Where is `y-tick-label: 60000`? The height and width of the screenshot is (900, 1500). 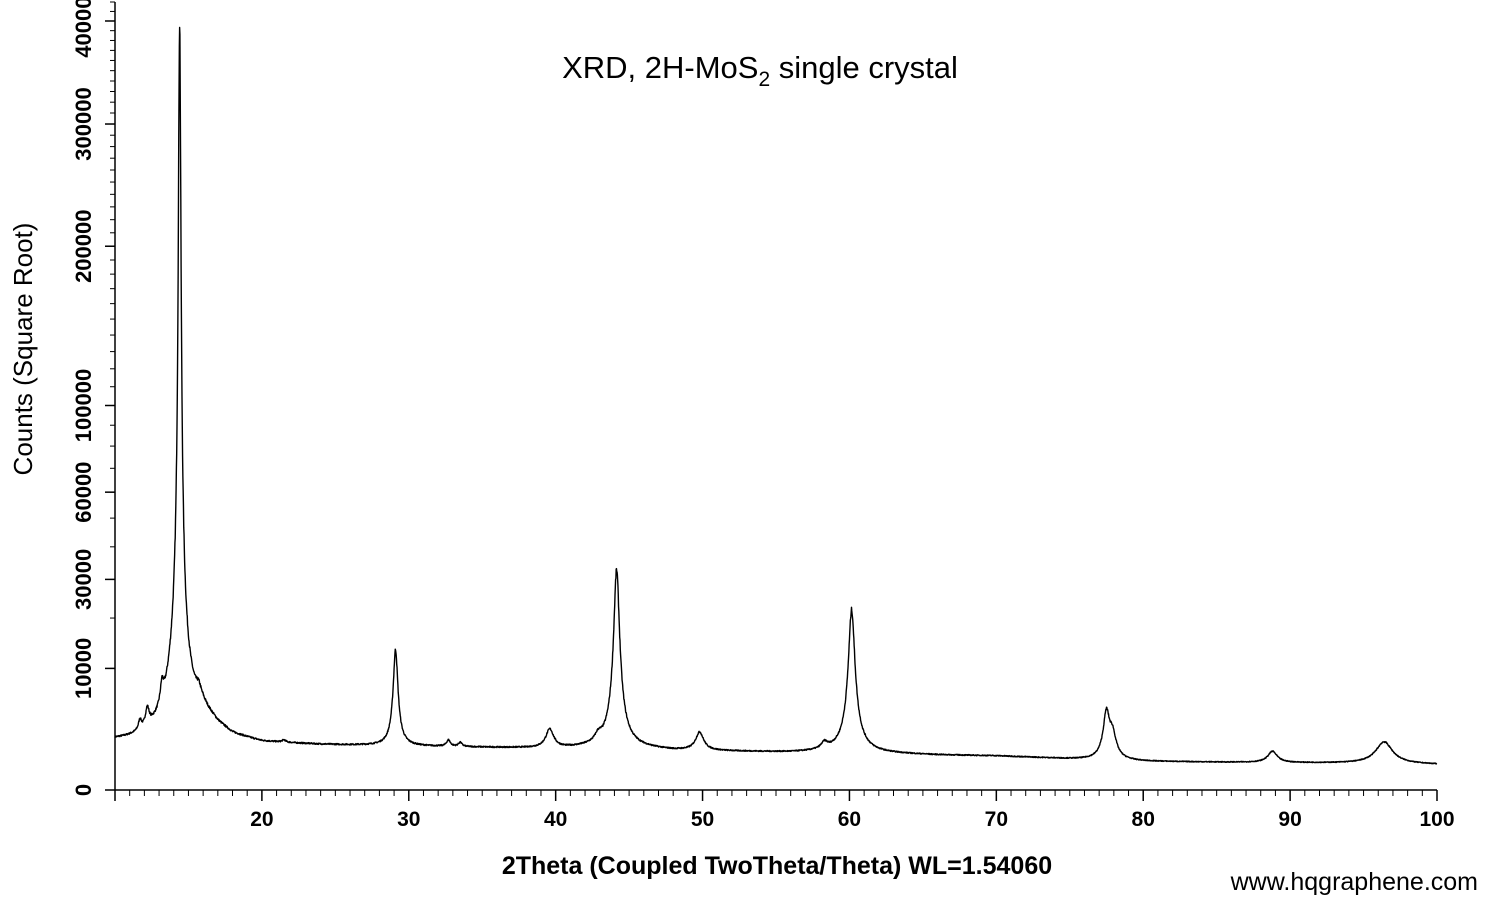 y-tick-label: 60000 is located at coordinates (83, 492).